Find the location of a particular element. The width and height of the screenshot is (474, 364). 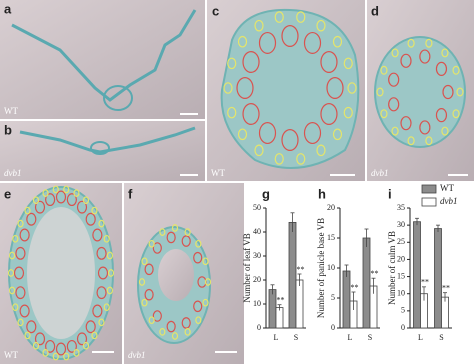

y-tick-label: 40 is located at coordinates (257, 231).